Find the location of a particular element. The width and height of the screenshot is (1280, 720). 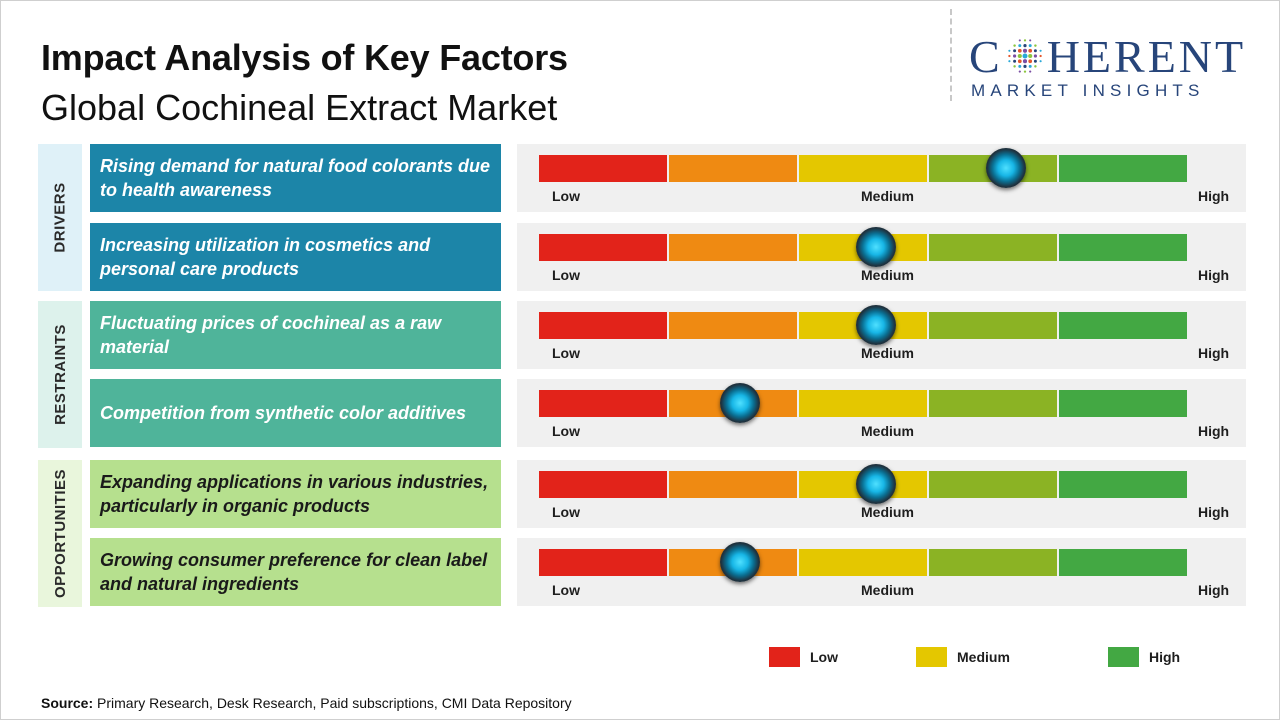

impact-gauge-drivers-1: Low Medium High is located at coordinates (881, 178).